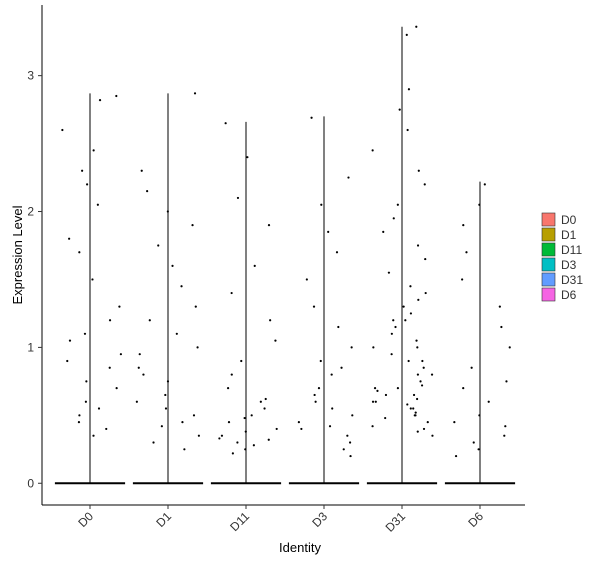  Describe the element at coordinates (300, 547) in the screenshot. I see `x-axis-label: Identity` at that location.